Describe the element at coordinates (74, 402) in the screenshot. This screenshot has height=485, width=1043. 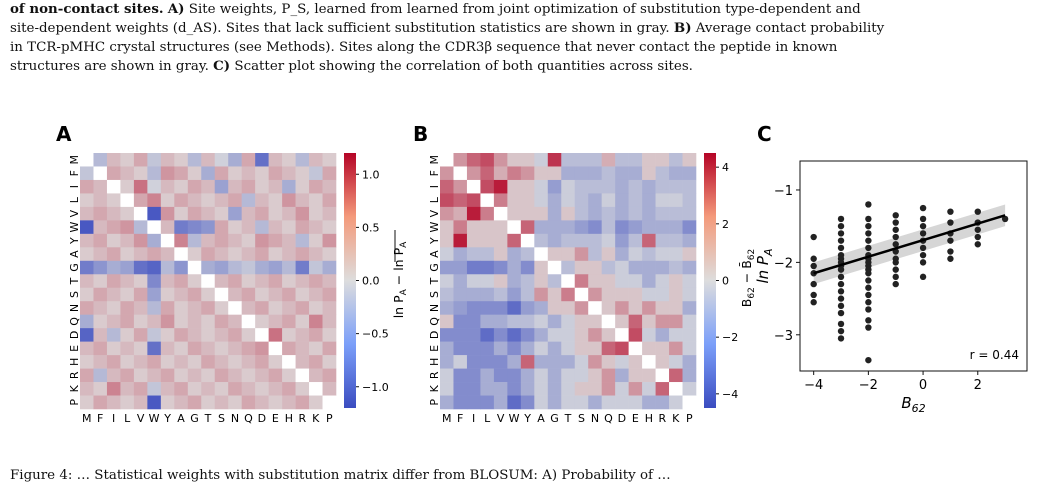
I see `row-tick-label: P` at that location.